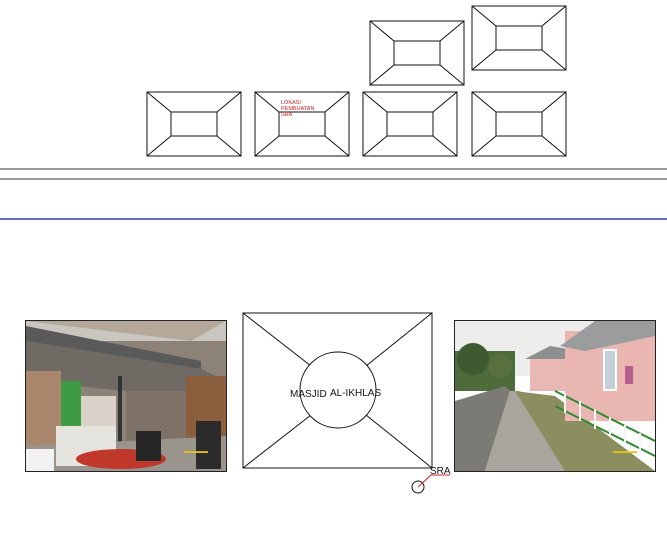  Describe the element at coordinates (555, 396) in the screenshot. I see `photo-right: ▬▬▬▬` at that location.